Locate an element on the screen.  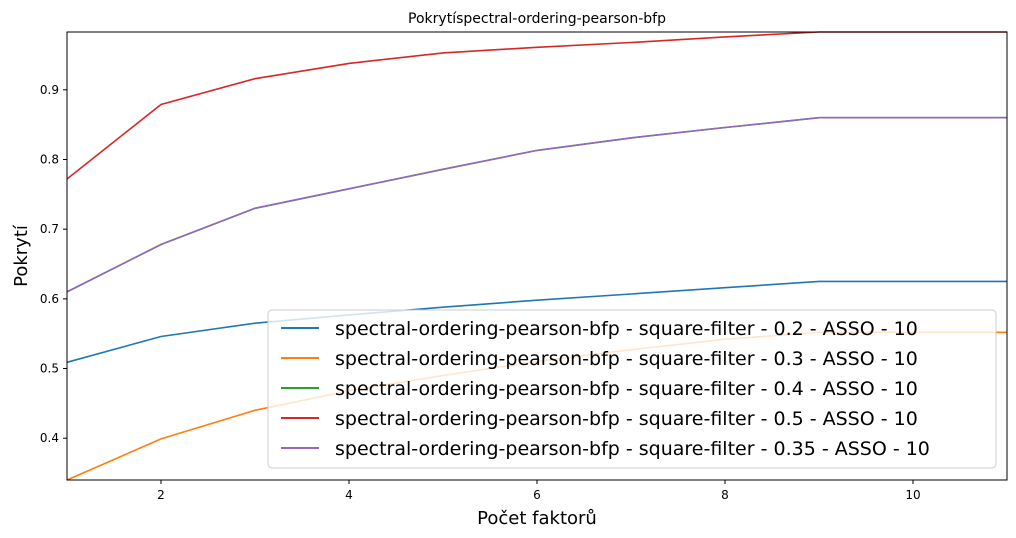
y-tick-label: 0.9 is located at coordinates (49, 90).